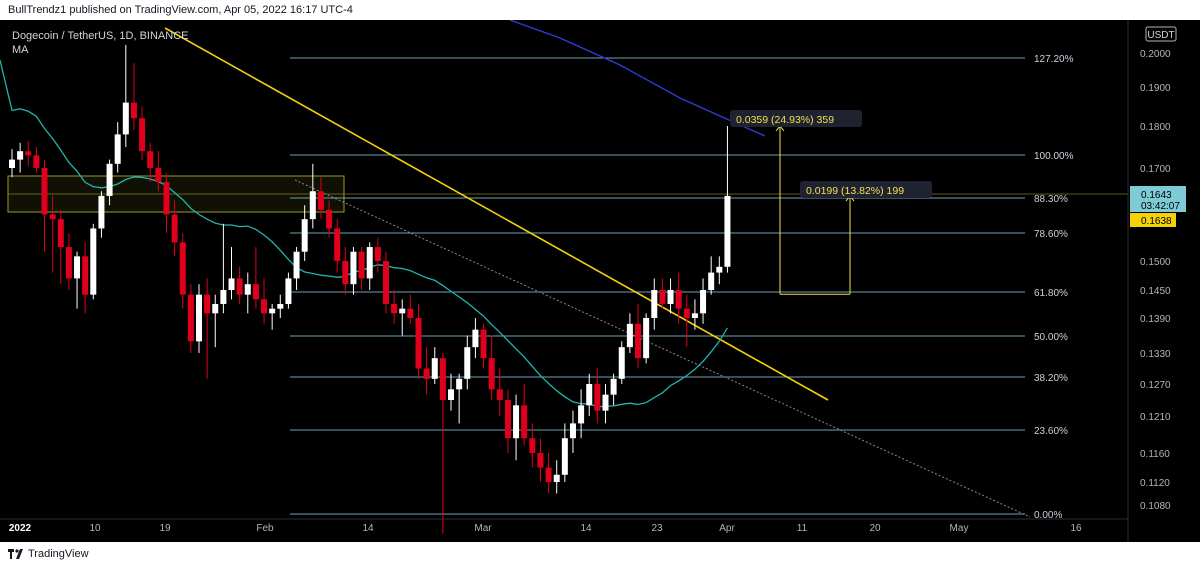  Describe the element at coordinates (1155, 385) in the screenshot. I see `y-tick-label: 0.1270` at that location.